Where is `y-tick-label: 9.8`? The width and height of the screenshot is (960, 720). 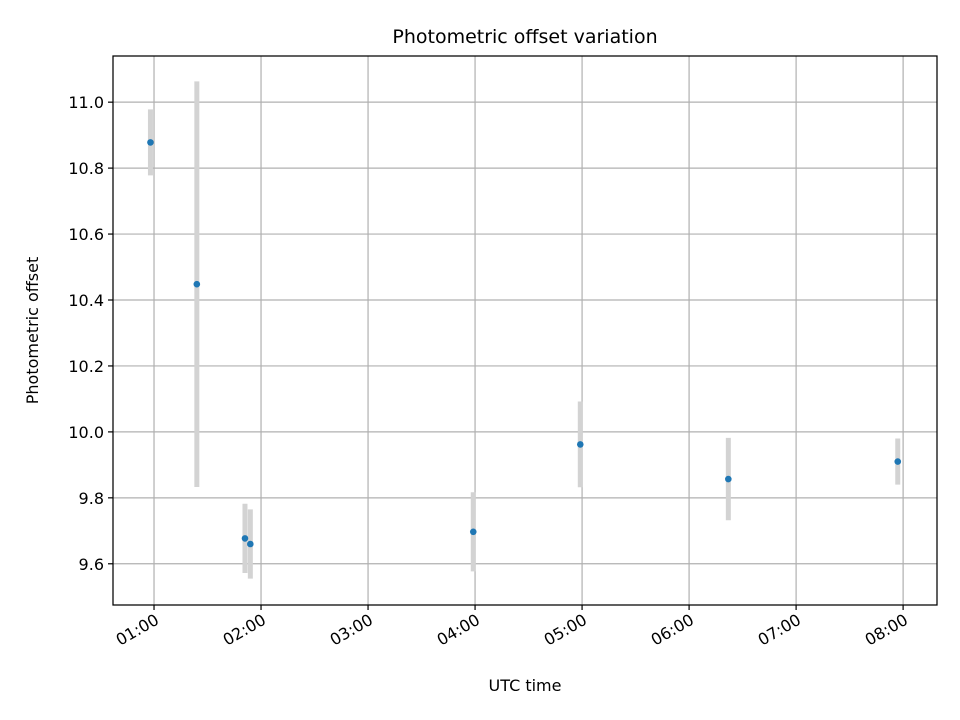
y-tick-label: 9.8 is located at coordinates (91, 498).